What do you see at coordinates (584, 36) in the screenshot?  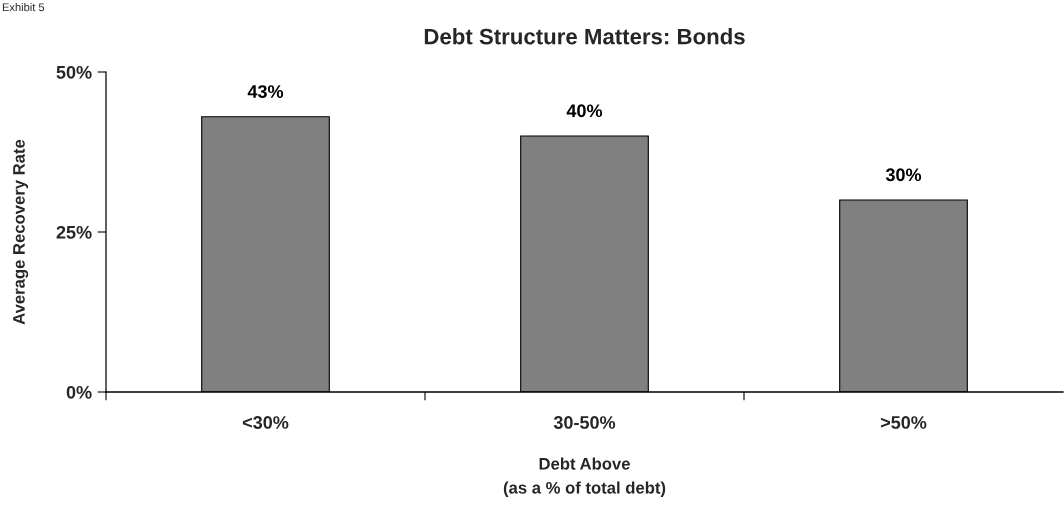 I see `chart-title: Debt Structure Matters: Bonds` at bounding box center [584, 36].